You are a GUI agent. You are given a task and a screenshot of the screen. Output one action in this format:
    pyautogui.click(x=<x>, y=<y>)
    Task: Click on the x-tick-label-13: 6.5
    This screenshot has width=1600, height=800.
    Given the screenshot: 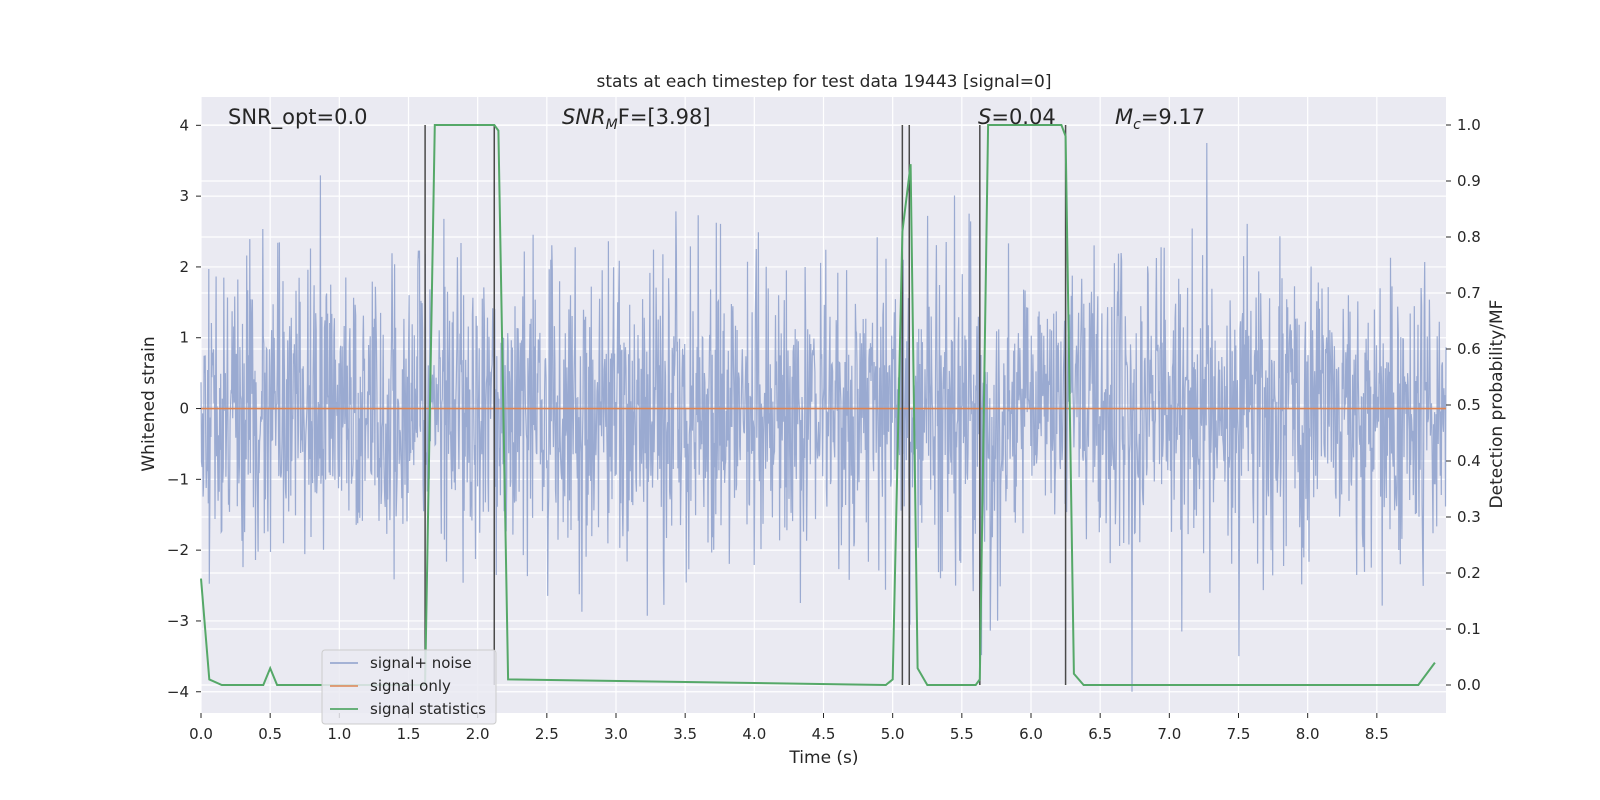 What is the action you would take?
    pyautogui.click(x=1100, y=734)
    